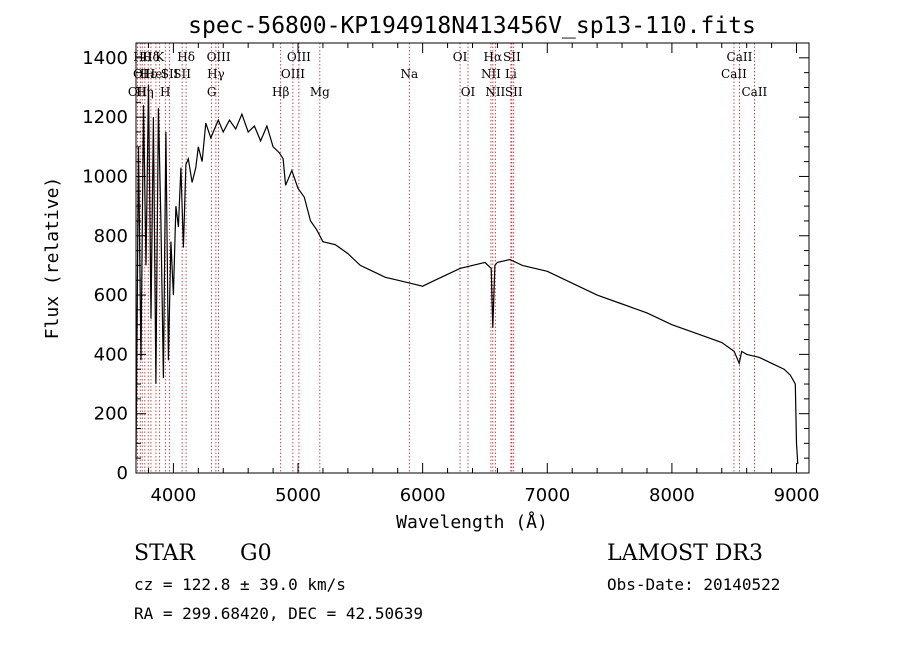 This screenshot has height=649, width=900. I want to click on x-tick-label: 7000, so click(547, 495).